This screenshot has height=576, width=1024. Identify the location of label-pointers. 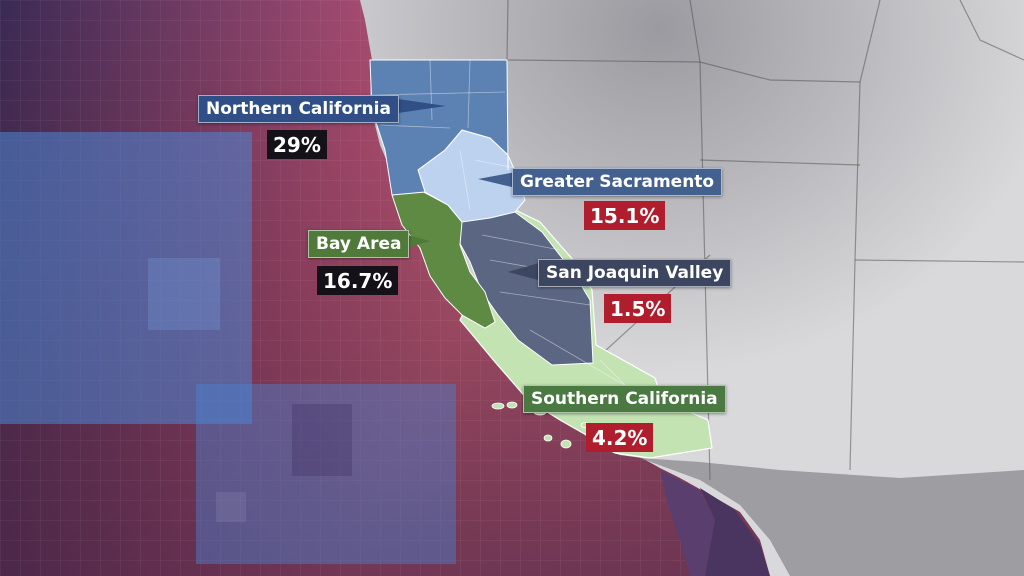
(470, 190).